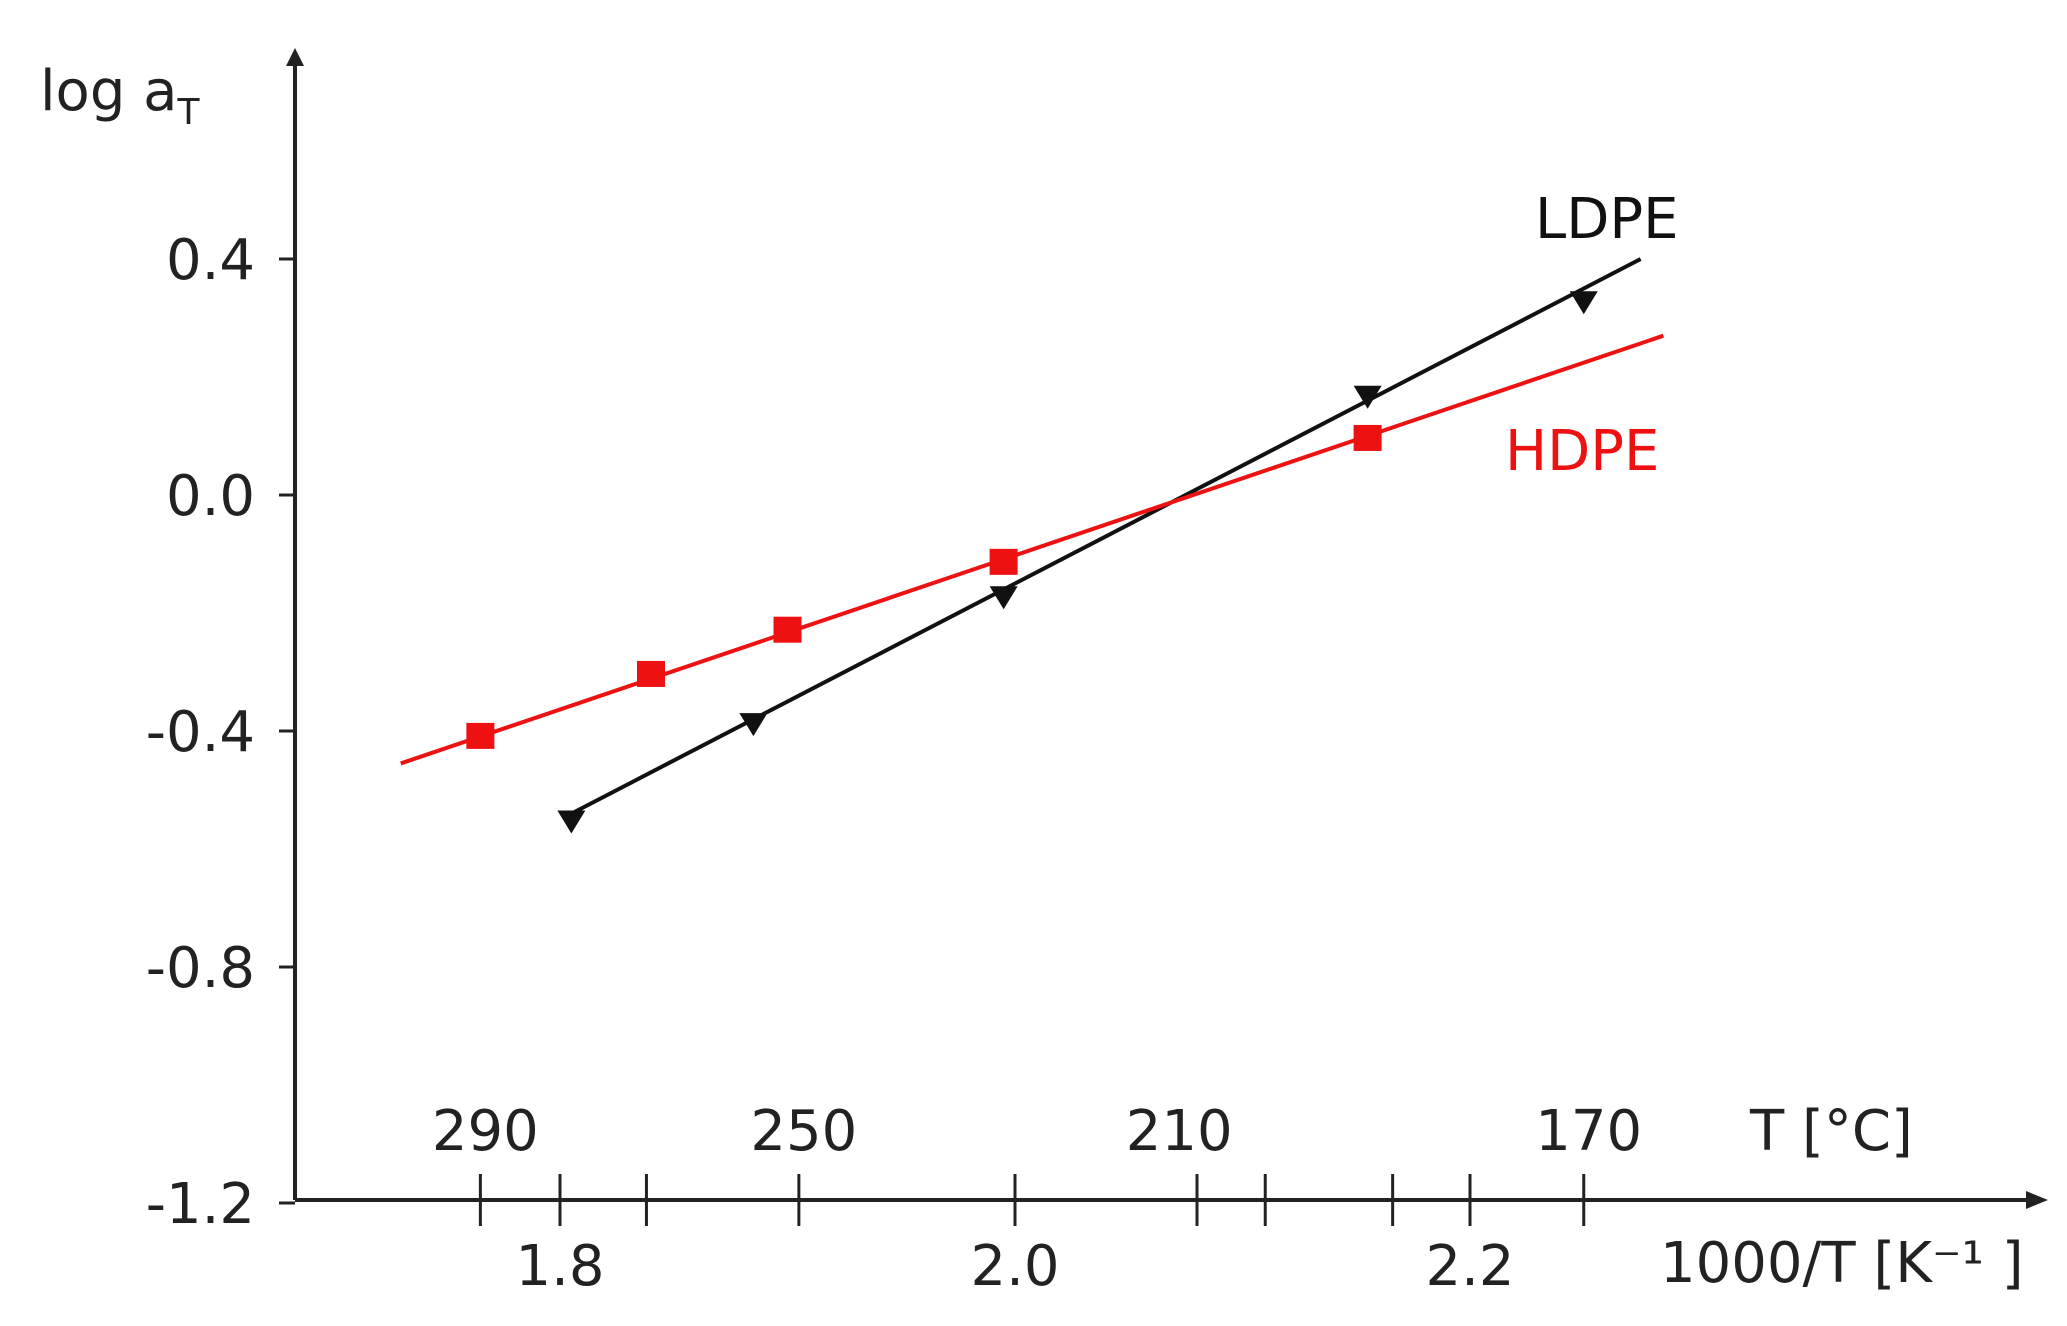 This screenshot has width=2067, height=1326. I want to click on x-axis-arrow, so click(2037, 1200).